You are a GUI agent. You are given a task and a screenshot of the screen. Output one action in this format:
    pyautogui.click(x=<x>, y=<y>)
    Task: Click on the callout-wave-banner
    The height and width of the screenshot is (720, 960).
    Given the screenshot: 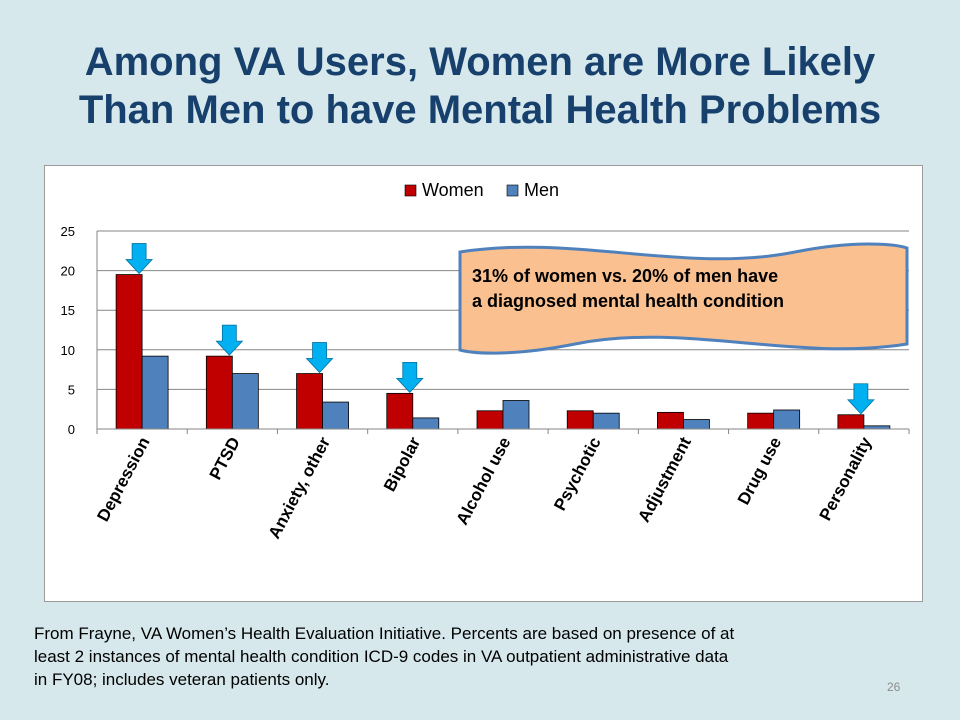 What is the action you would take?
    pyautogui.click(x=683, y=298)
    